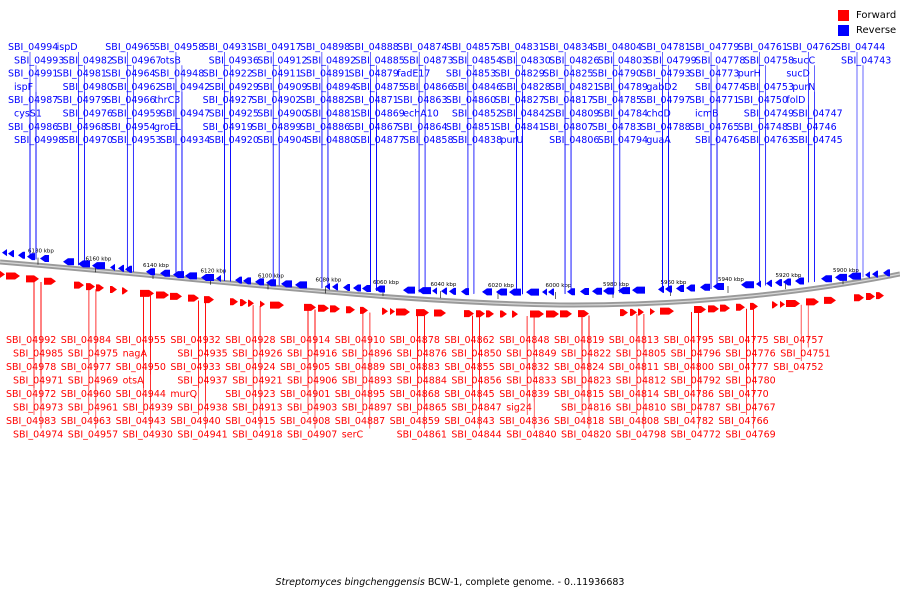 The width and height of the screenshot is (900, 600). Describe the element at coordinates (519, 47) in the screenshot. I see `gene-label: SBI_04831` at that location.